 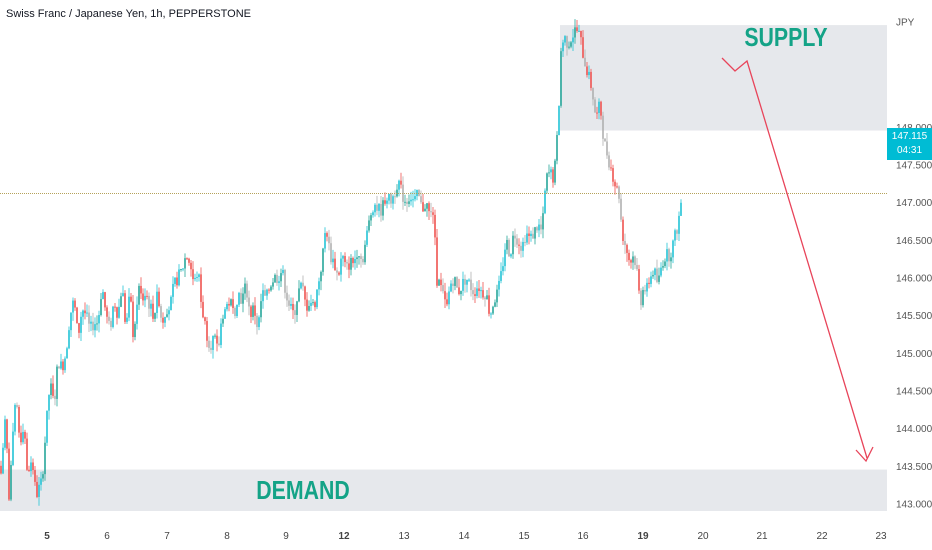 What do you see at coordinates (914, 354) in the screenshot?
I see `y-tick-label: 145.000` at bounding box center [914, 354].